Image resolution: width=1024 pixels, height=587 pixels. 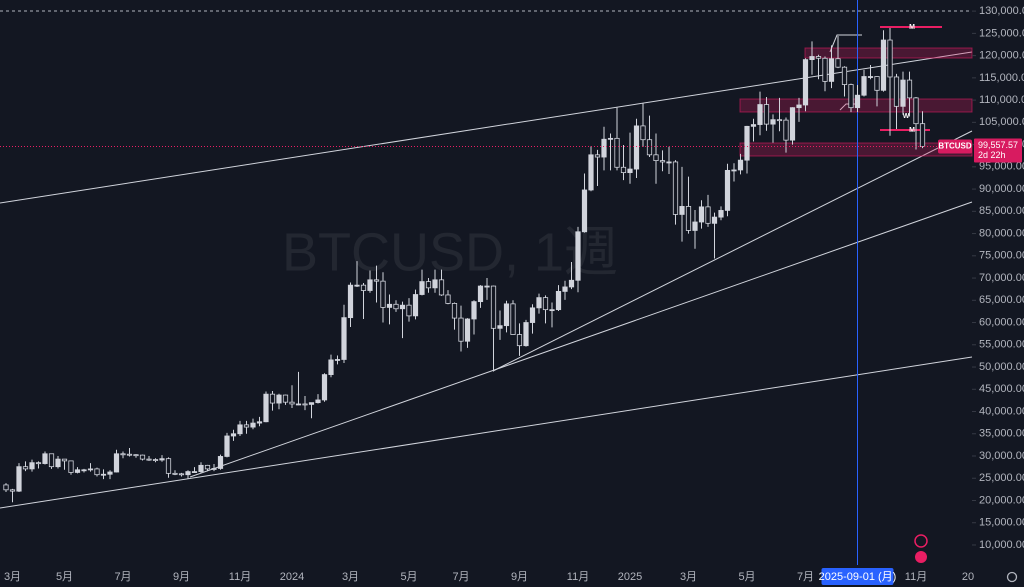 I want to click on watermark: BTCUSD, 1週, so click(x=450, y=252).